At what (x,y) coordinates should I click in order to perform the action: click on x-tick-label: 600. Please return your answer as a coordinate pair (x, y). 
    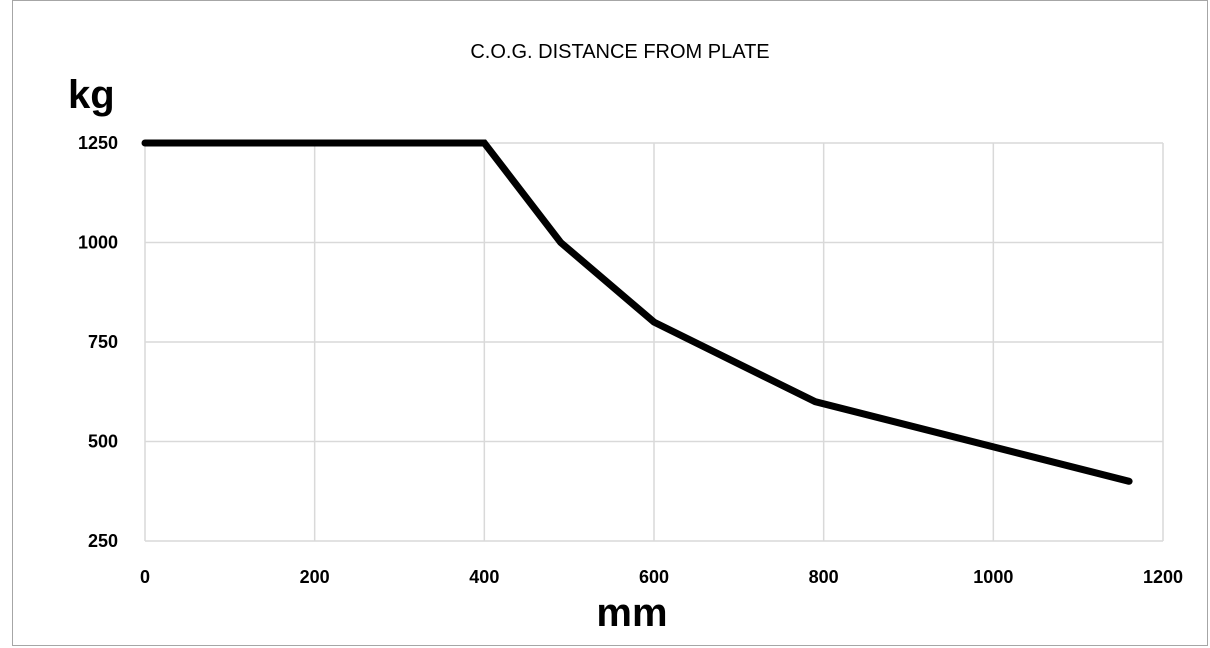
    Looking at the image, I should click on (654, 577).